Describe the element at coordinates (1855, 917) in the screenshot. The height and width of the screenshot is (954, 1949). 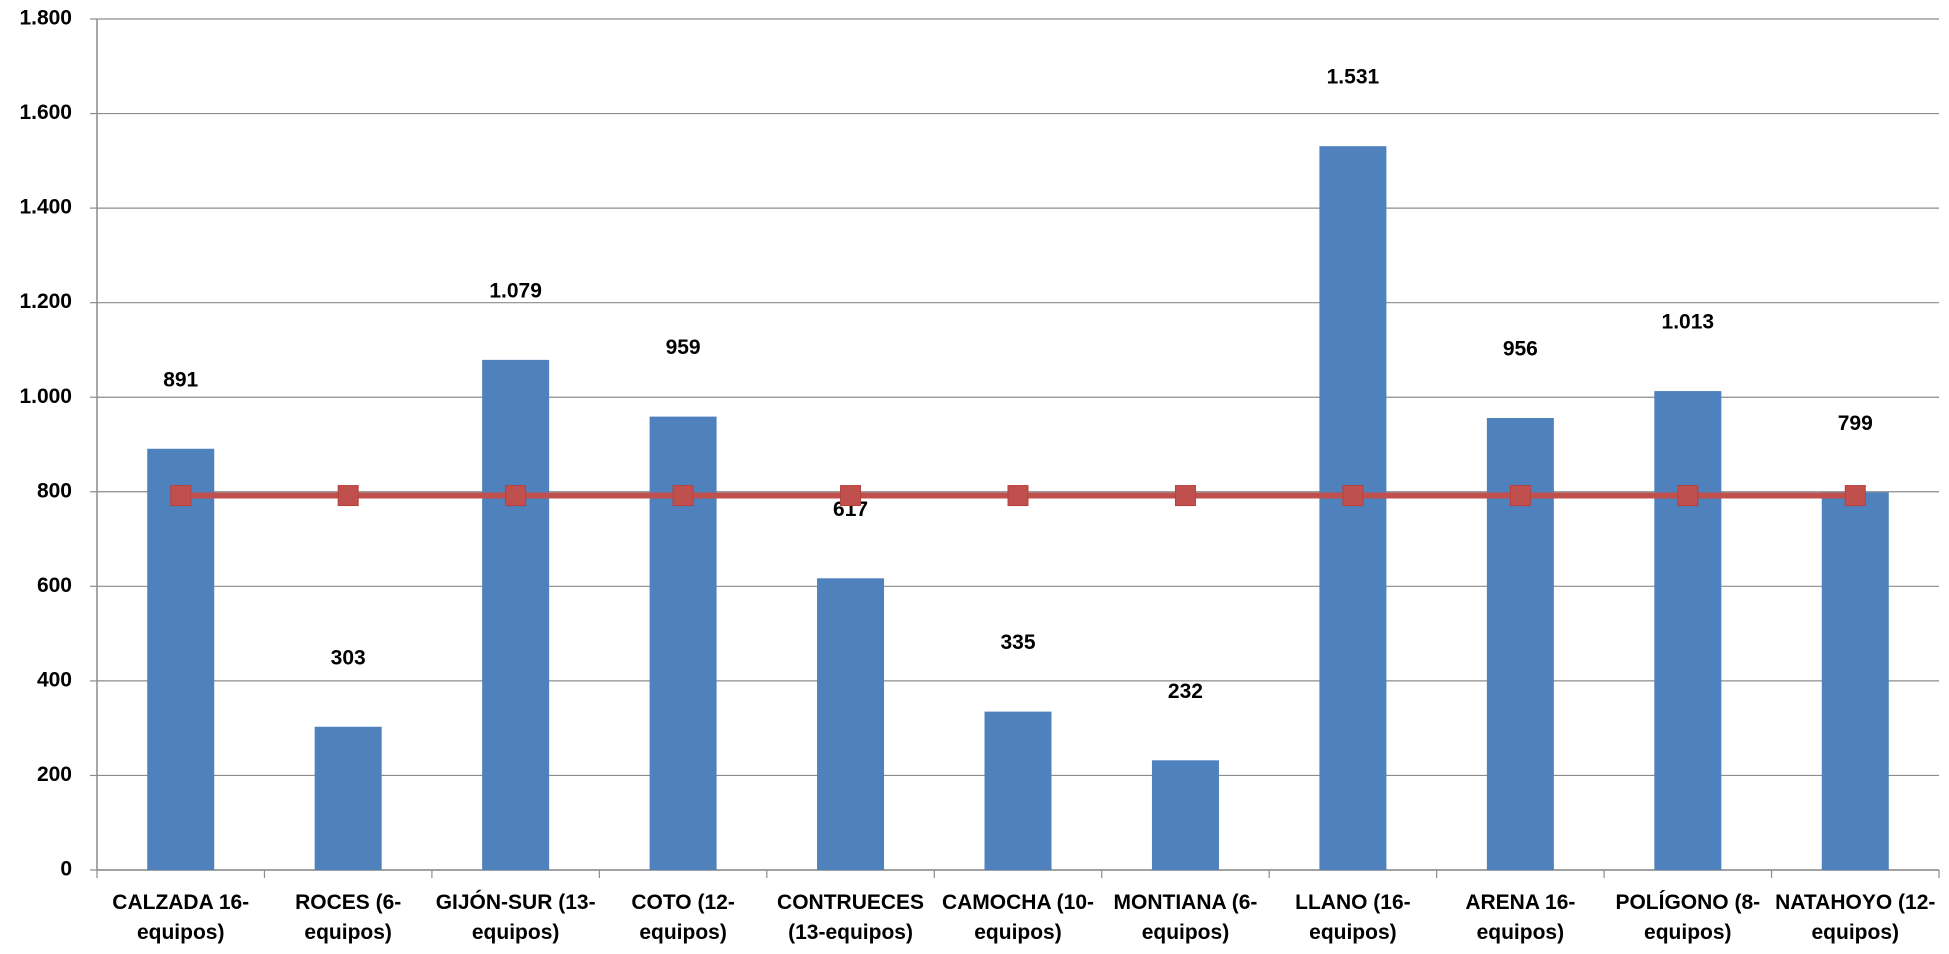
I see `x-tick-label: NATAHOYO (12-equipos)` at that location.